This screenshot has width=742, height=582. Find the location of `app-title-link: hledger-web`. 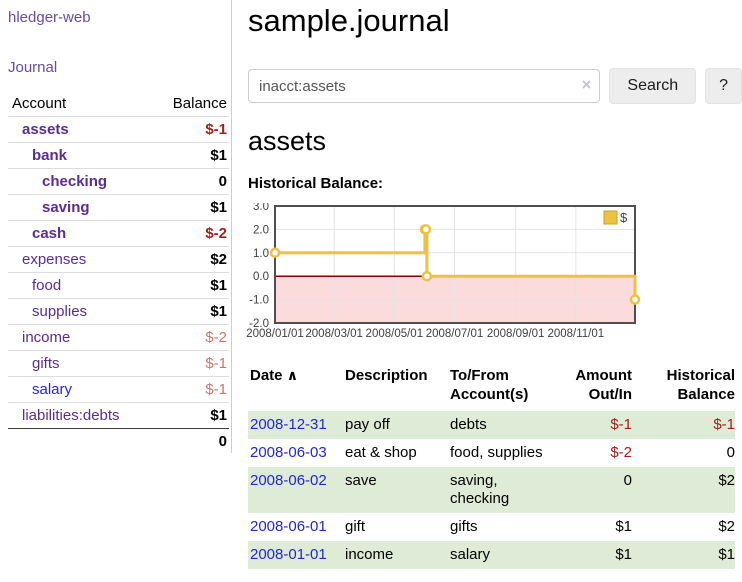

app-title-link: hledger-web is located at coordinates (49, 17).